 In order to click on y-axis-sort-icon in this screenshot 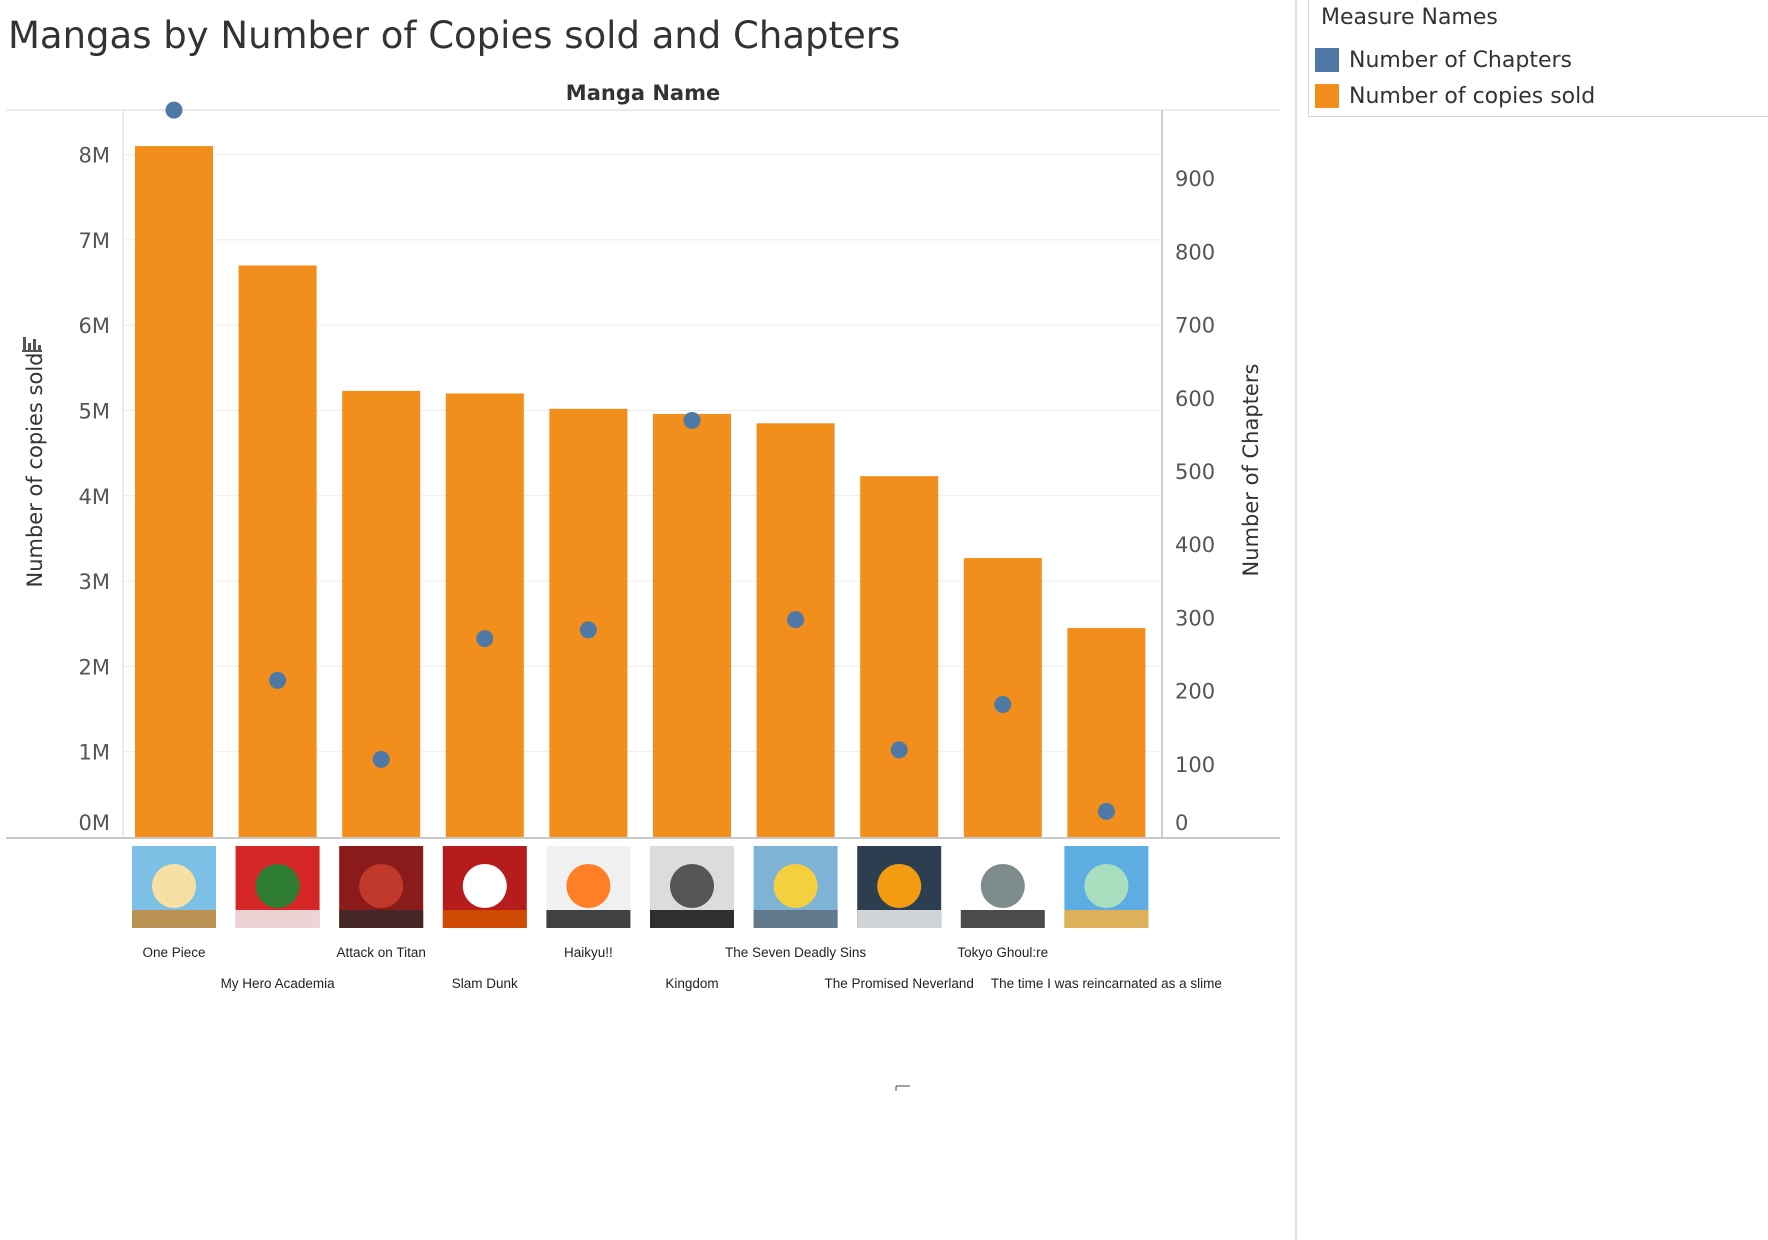, I will do `click(32, 344)`.